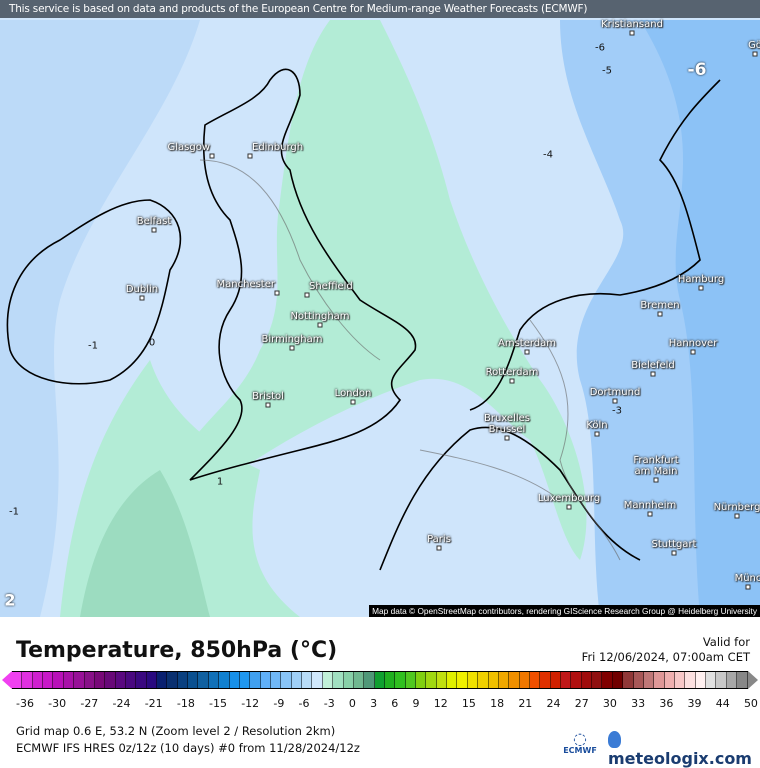 This screenshot has height=768, width=760. Describe the element at coordinates (726, 642) in the screenshot. I see `valid-label: Valid for` at that location.